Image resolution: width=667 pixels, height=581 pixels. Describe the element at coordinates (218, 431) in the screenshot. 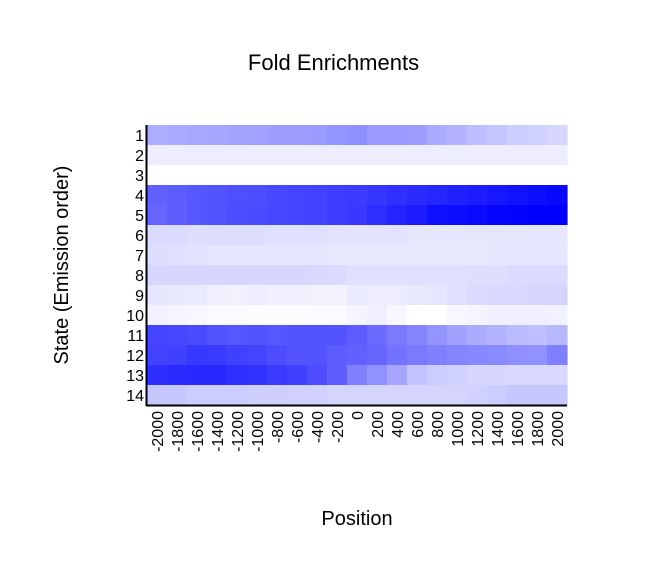

I see `x-tick-label: -1400` at that location.